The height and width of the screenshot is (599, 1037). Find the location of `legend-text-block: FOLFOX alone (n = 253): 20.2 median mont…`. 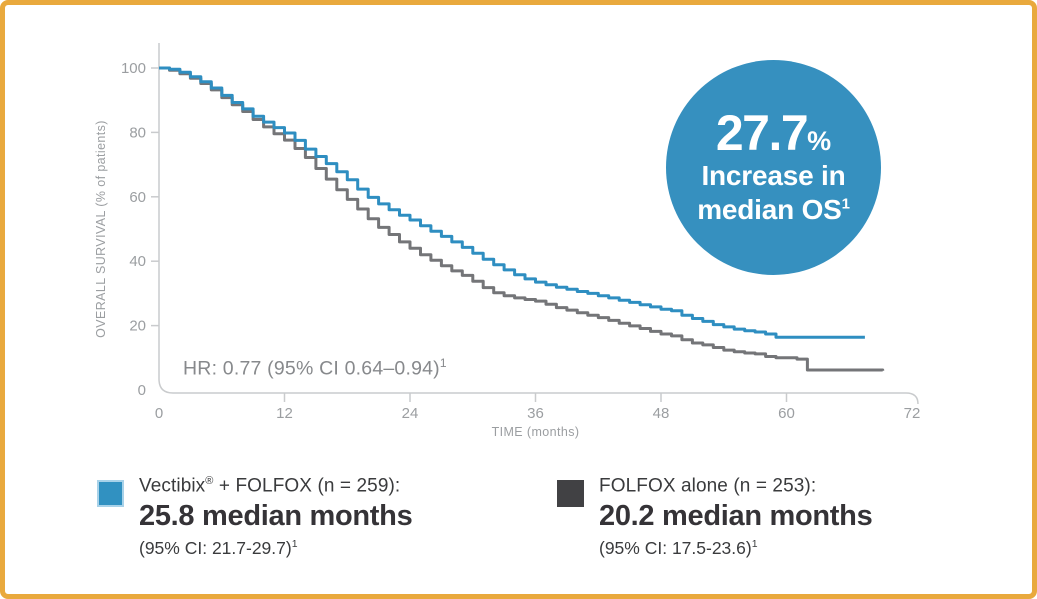

legend-text-block: FOLFOX alone (n = 253): 20.2 median mont… is located at coordinates (736, 516).